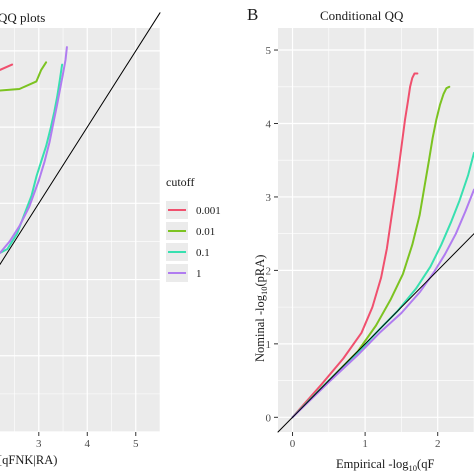 This screenshot has height=474, width=474. I want to click on legend-item-label: 1, so click(199, 274).